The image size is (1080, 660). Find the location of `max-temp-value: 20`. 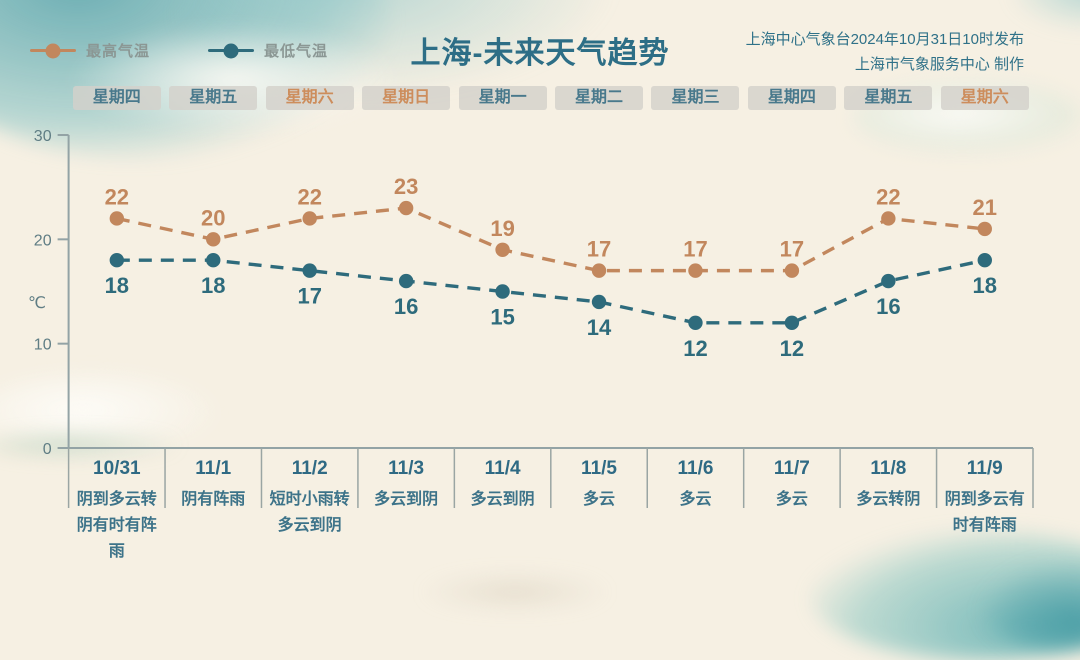

max-temp-value: 20 is located at coordinates (213, 217).